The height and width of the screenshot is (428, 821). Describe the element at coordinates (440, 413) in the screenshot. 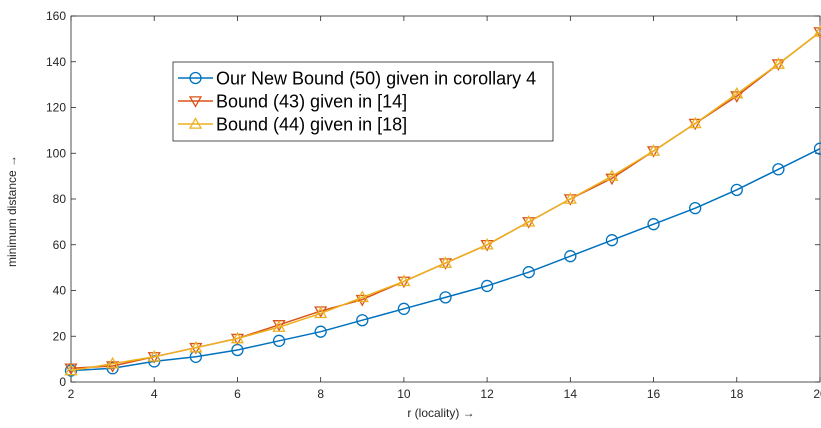

I see `x-axis-label: r (locality) →` at that location.